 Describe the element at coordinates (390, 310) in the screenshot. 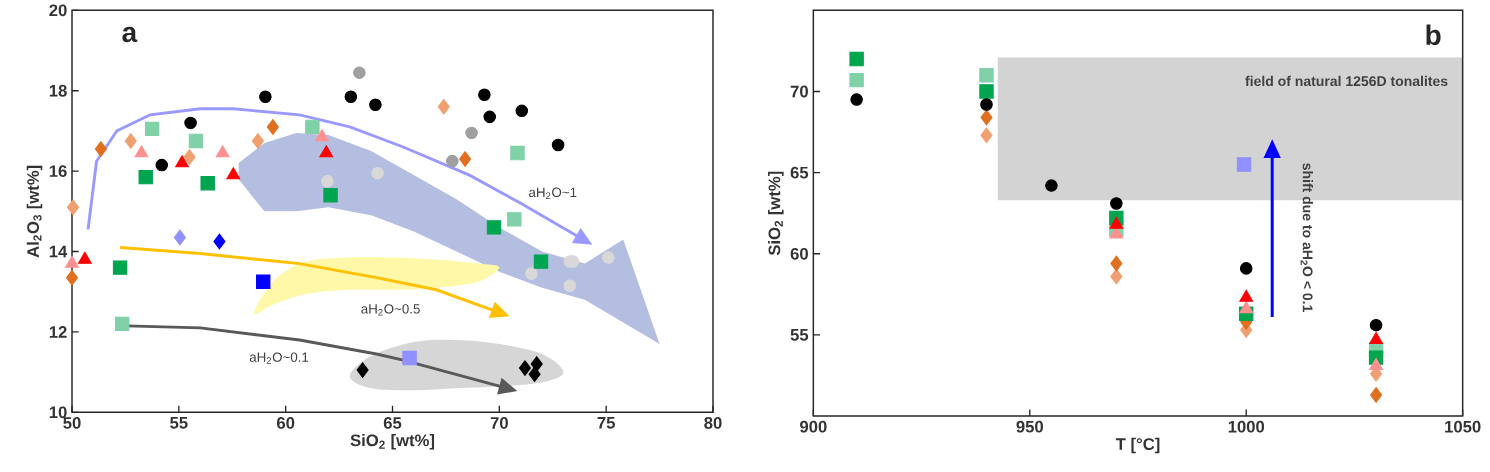

I see `annotation: aH$_{2}$O~0.5` at that location.